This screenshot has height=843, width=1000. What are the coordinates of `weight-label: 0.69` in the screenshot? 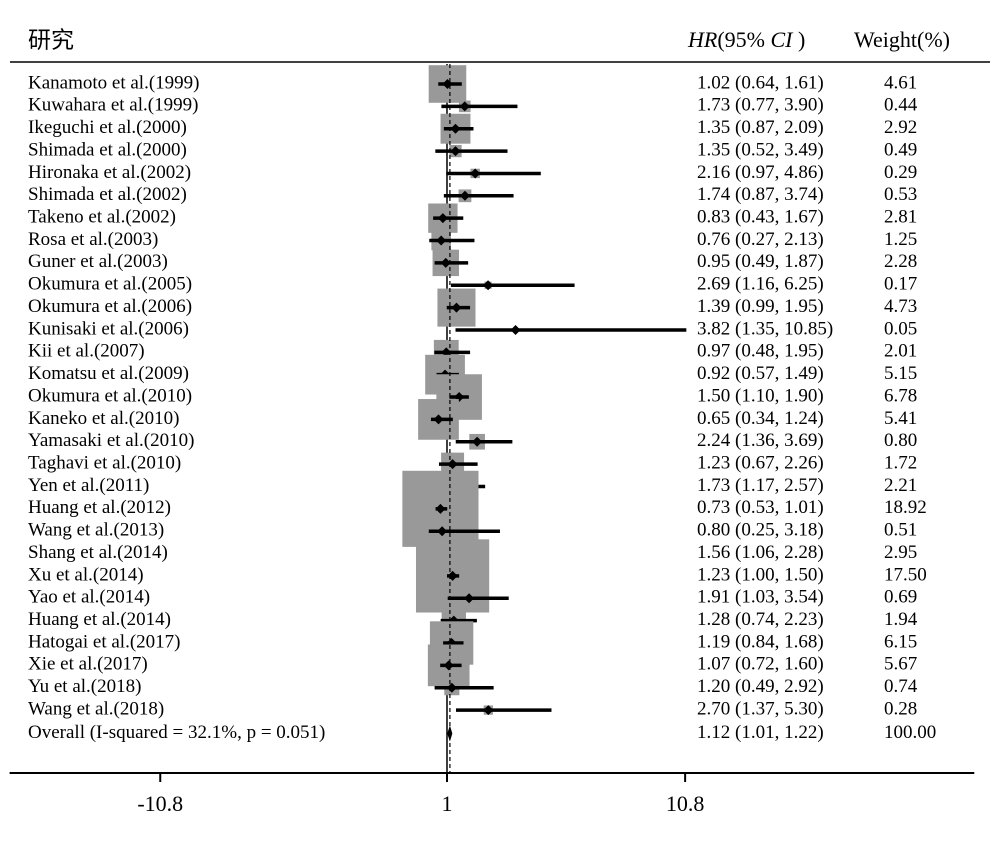 It's located at (900, 597).